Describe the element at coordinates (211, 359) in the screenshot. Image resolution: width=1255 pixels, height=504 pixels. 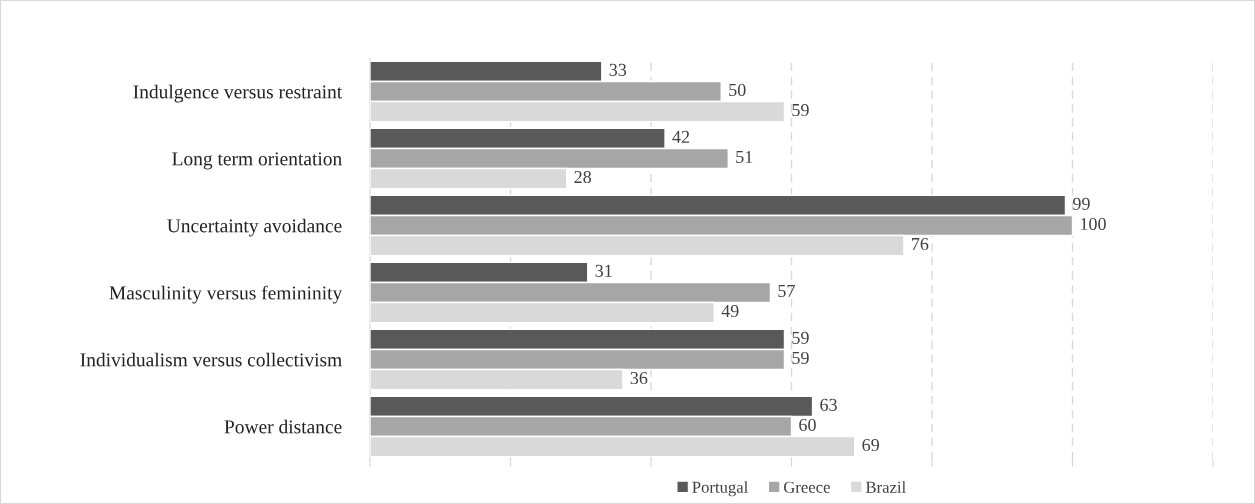
I see `y-tick-label: Individualism versus collectivism` at that location.